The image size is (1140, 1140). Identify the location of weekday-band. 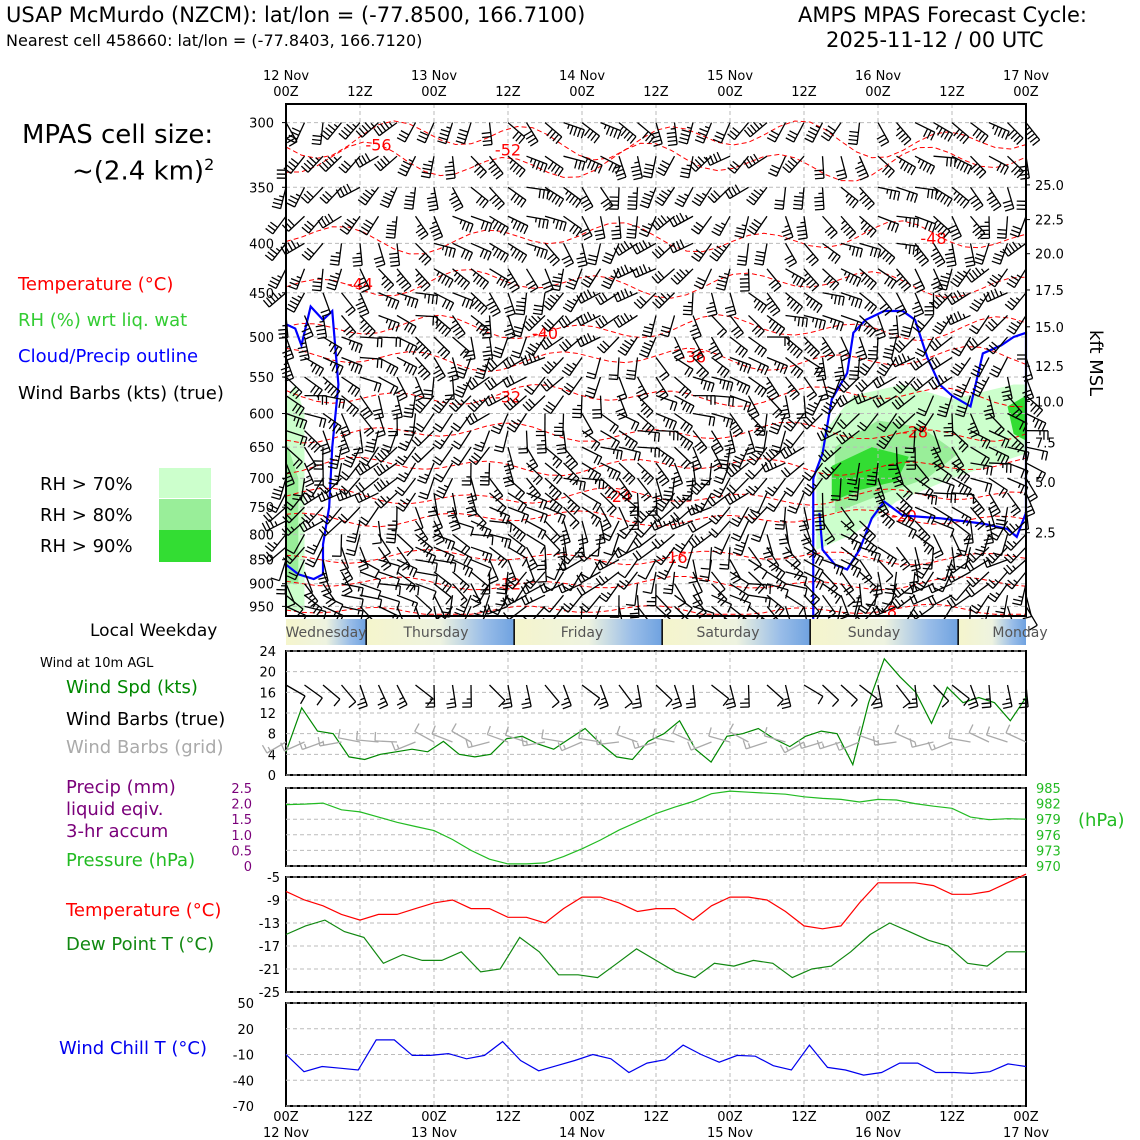
(440, 632).